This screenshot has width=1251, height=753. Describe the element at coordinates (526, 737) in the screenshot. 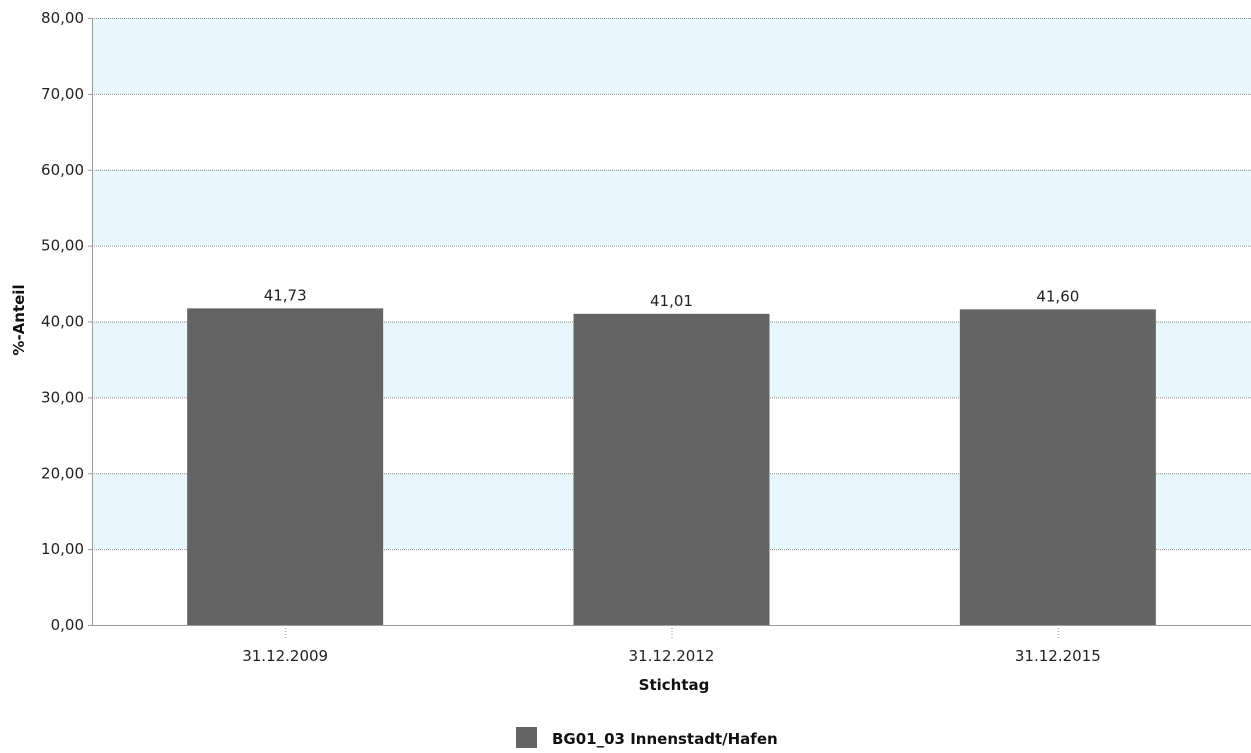

I see `legend-swatch` at that location.